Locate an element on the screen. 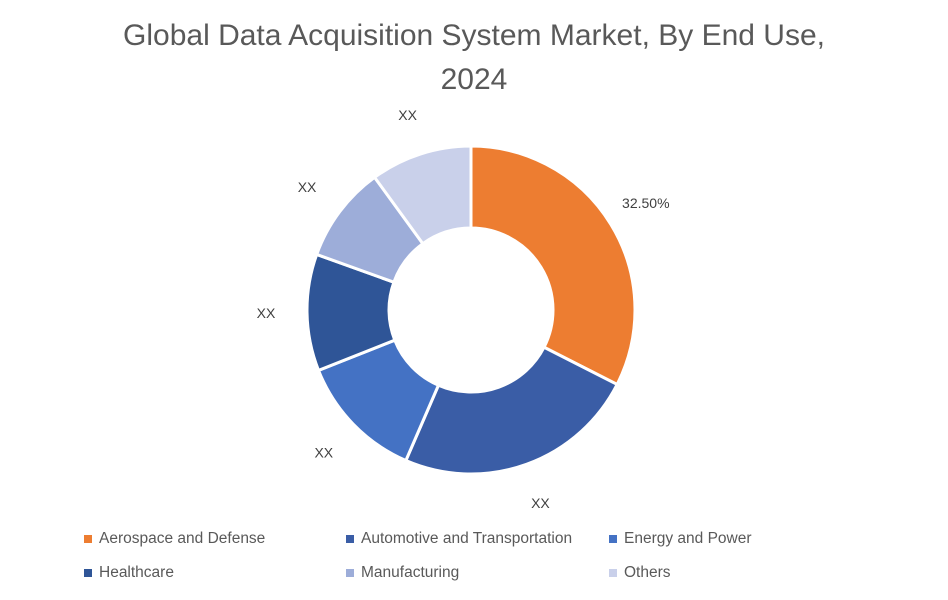 This screenshot has width=948, height=600. legend-item-others: Others is located at coordinates (729, 573).